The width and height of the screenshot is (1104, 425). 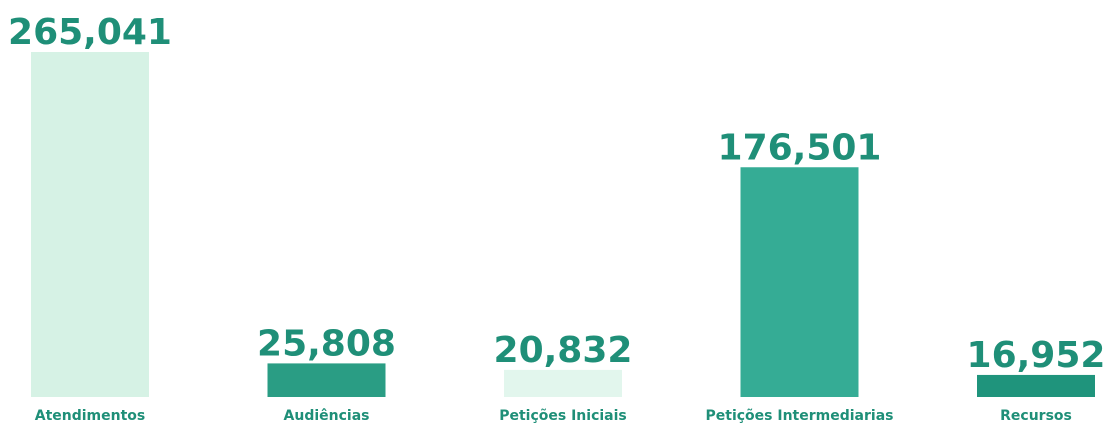 What do you see at coordinates (800, 416) in the screenshot?
I see `x-tick-label: Petições Intermediarias` at bounding box center [800, 416].